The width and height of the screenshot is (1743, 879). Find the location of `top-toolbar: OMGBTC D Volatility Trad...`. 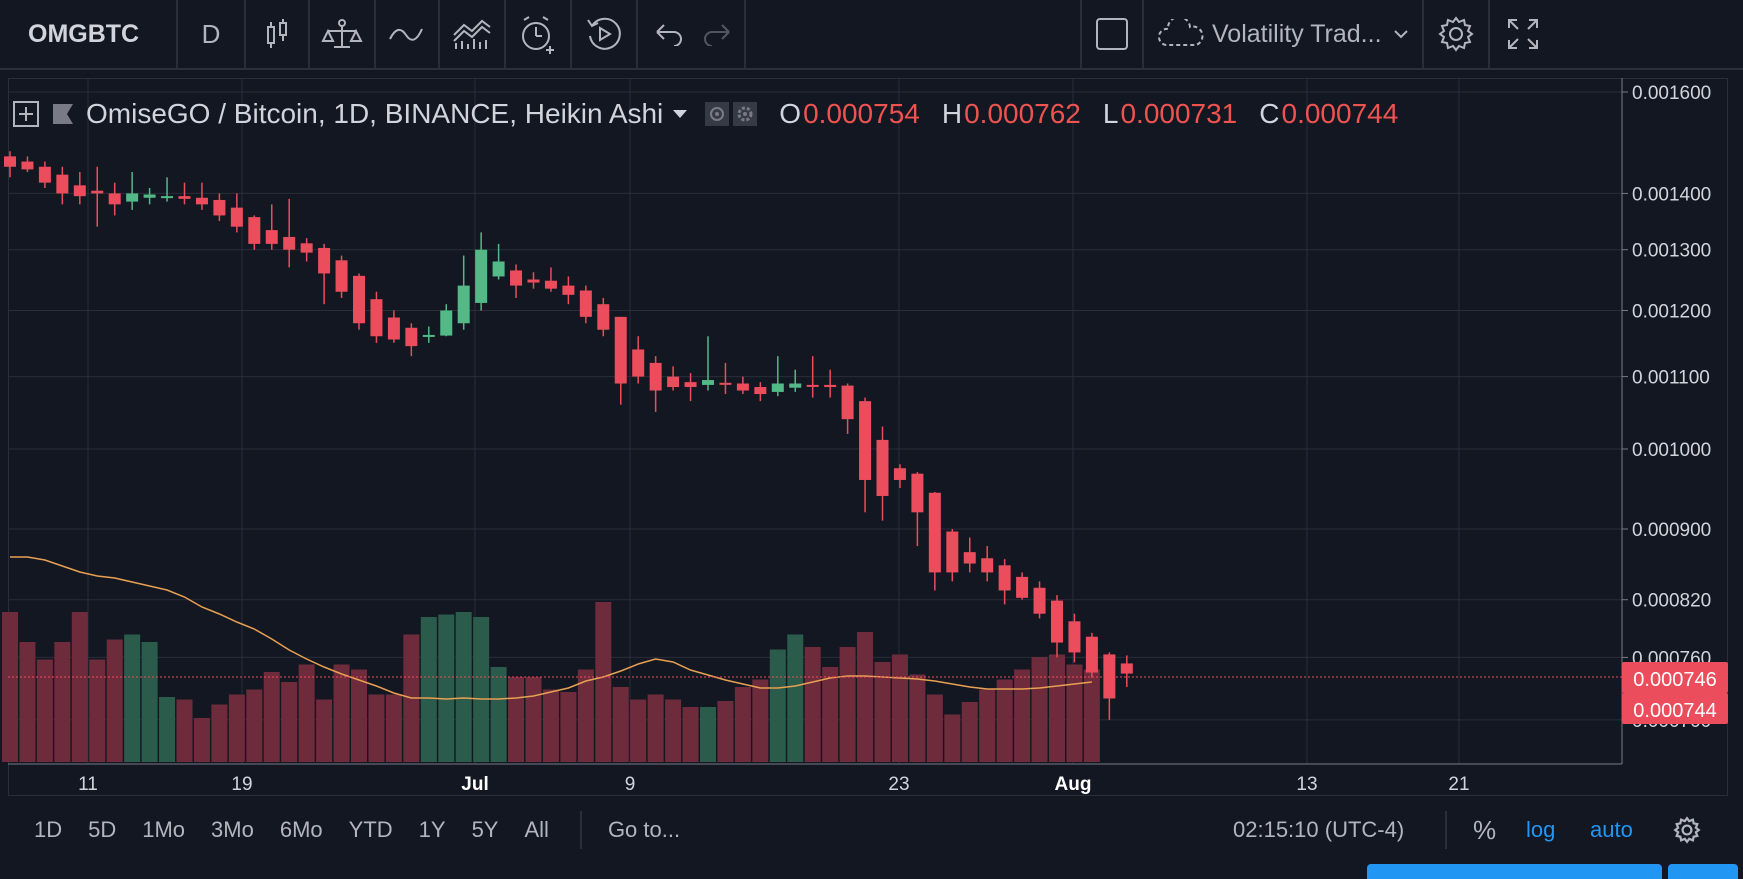

top-toolbar: OMGBTC D Volatility Trad... is located at coordinates (871, 35).